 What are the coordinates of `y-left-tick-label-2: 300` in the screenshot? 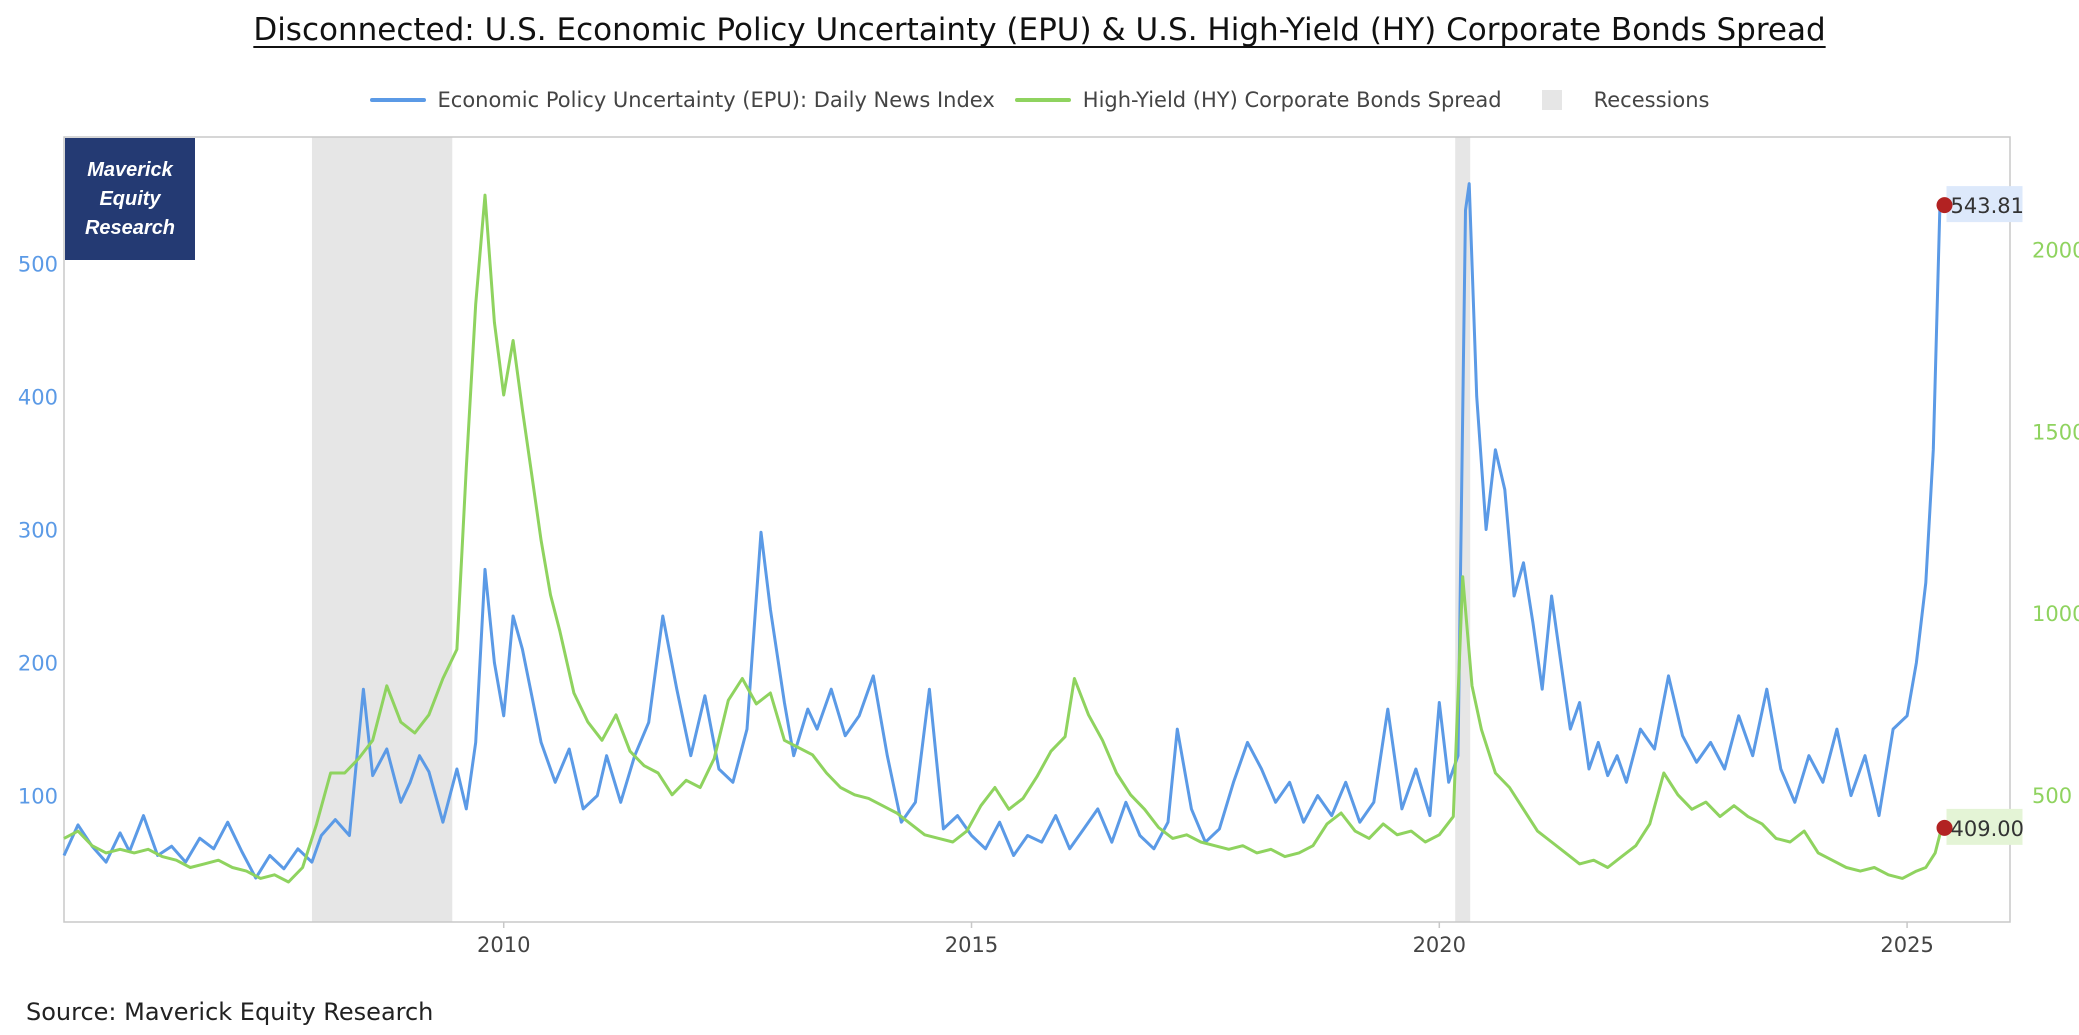 It's located at (38, 531).